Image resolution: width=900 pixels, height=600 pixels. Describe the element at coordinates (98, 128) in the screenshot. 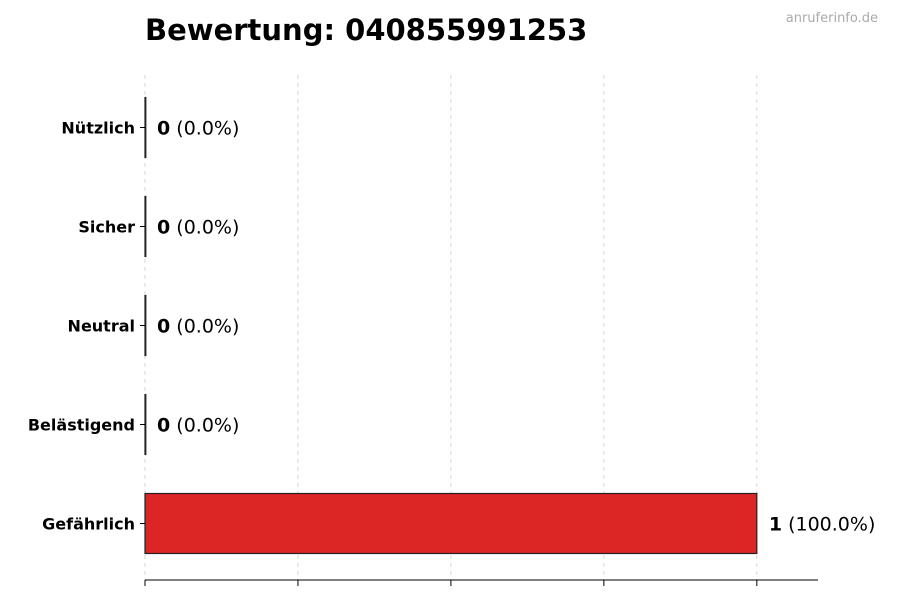

I see `category-label: Nützlich` at that location.